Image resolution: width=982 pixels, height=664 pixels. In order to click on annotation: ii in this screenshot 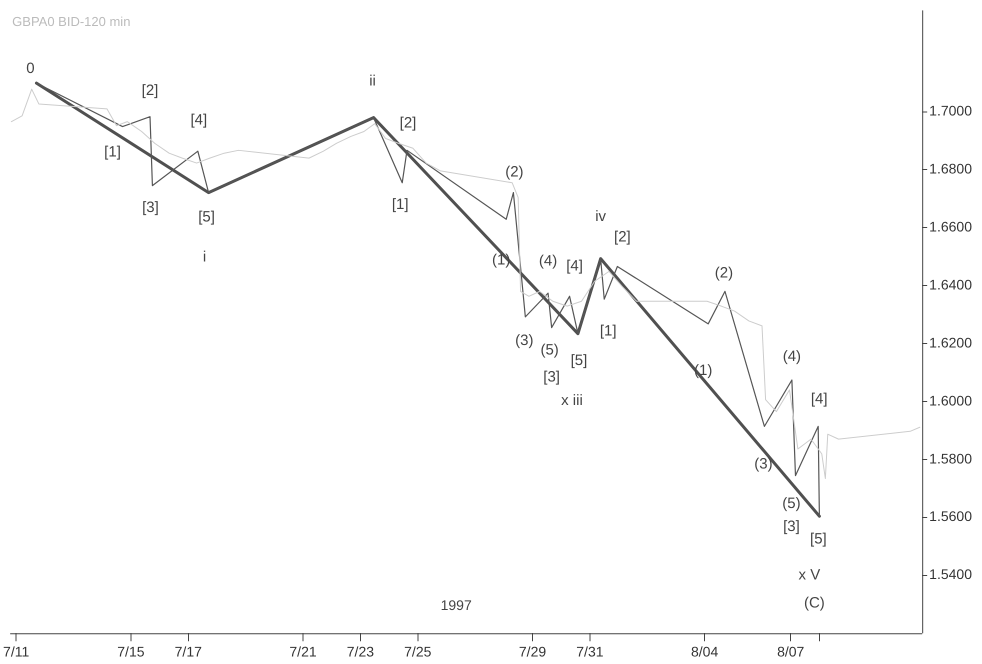, I will do `click(372, 81)`.